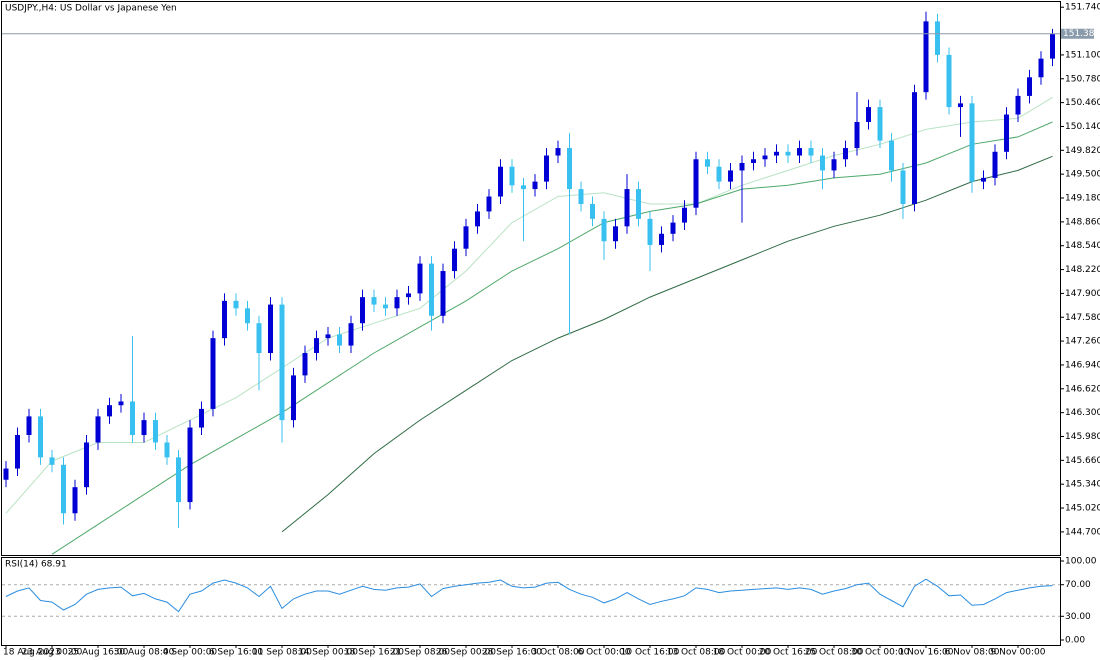  Describe the element at coordinates (1082, 79) in the screenshot. I see `y-tick-label: 150.780` at that location.